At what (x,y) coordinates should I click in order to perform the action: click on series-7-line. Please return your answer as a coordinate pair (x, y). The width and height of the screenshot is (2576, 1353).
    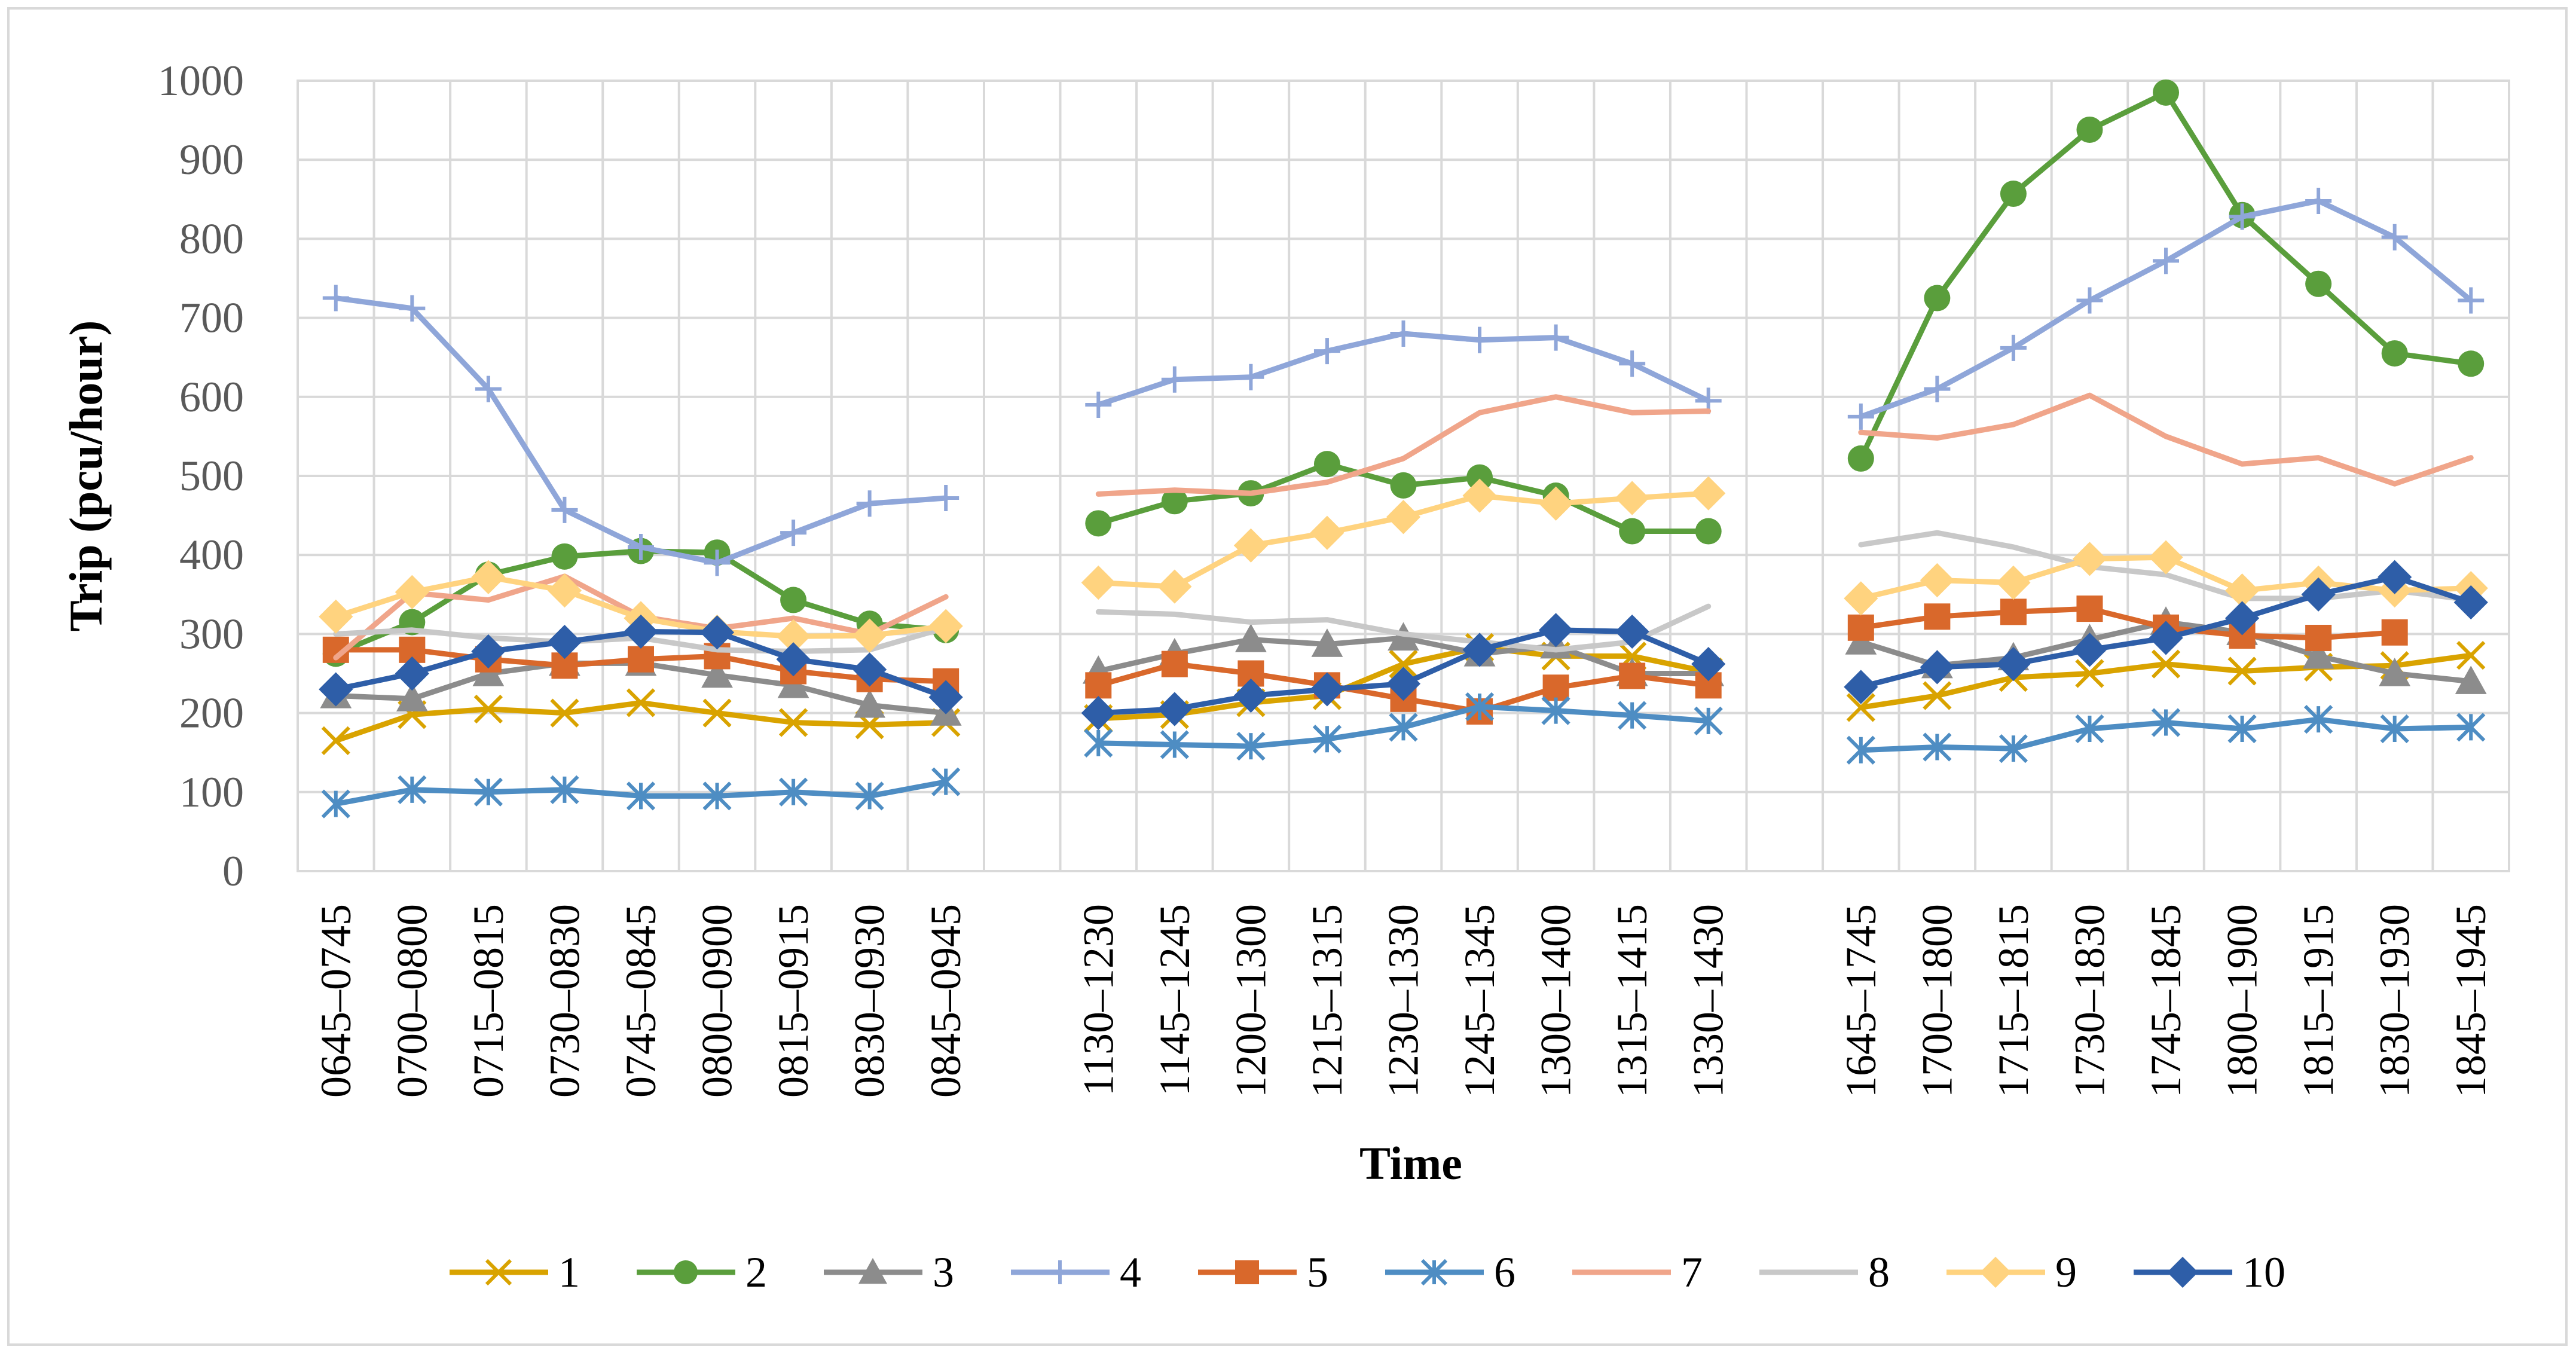
    Looking at the image, I should click on (2166, 439).